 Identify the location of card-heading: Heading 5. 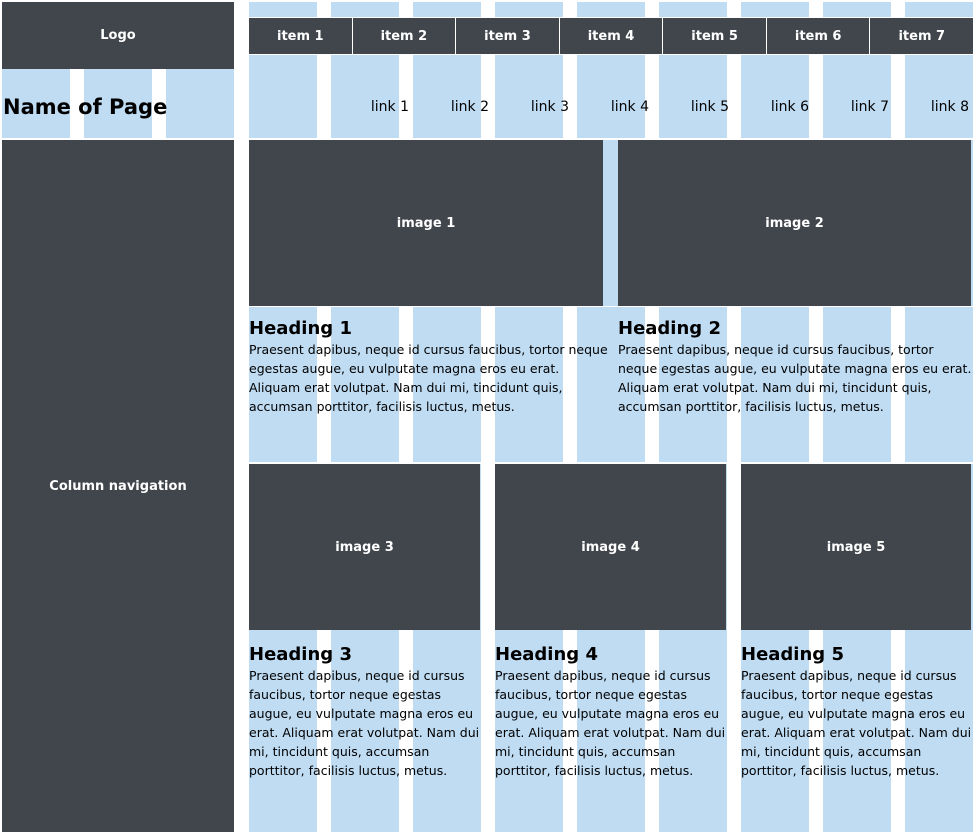
(792, 654).